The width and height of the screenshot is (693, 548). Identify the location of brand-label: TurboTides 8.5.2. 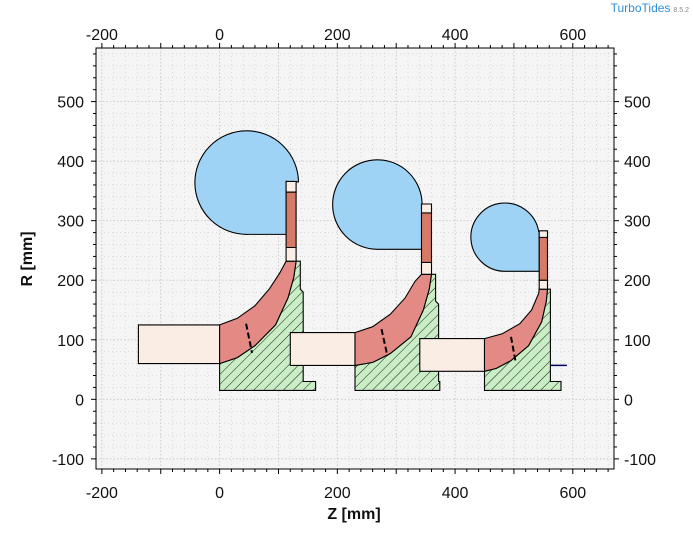
(649, 8).